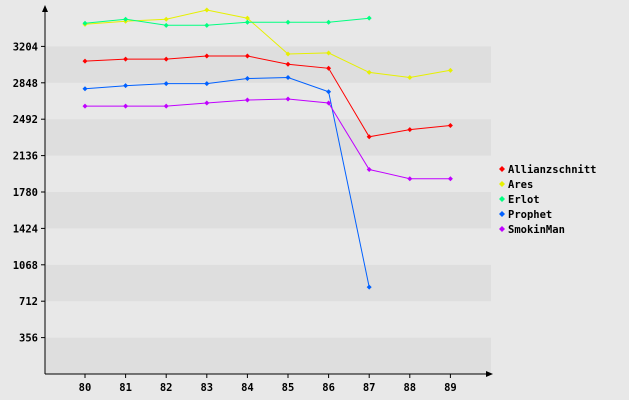 The width and height of the screenshot is (629, 400). I want to click on y-tick-label: 2492, so click(25, 120).